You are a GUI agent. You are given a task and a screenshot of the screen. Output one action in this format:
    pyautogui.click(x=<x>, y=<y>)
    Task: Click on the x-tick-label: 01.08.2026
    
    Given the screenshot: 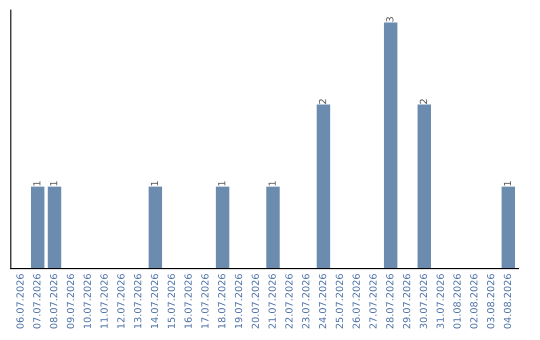 What is the action you would take?
    pyautogui.click(x=457, y=301)
    